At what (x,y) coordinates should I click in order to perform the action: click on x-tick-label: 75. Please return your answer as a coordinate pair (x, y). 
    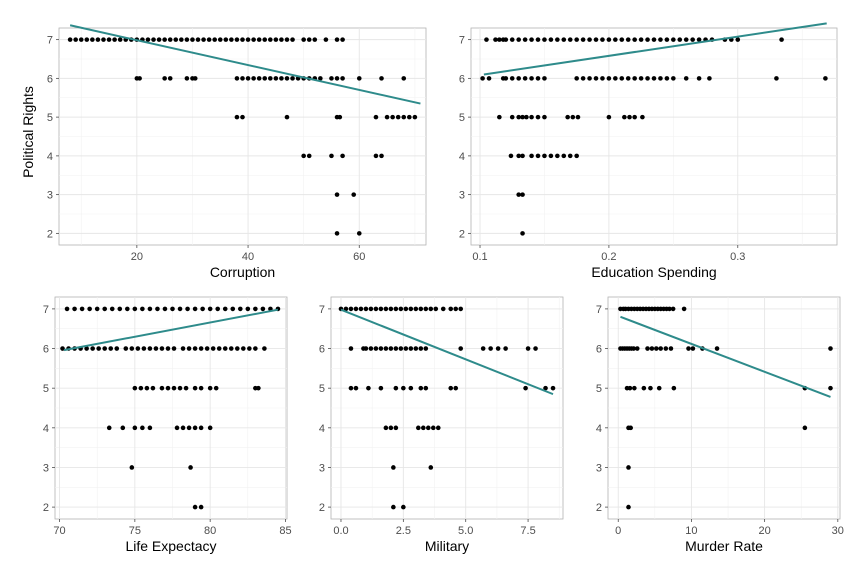
    Looking at the image, I should click on (135, 531).